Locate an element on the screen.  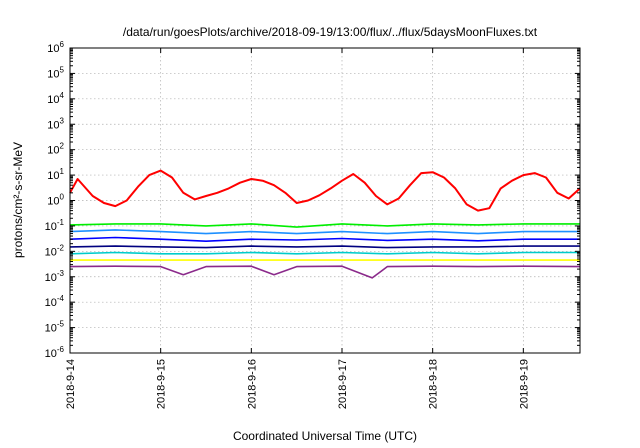
x-tick-label: 2018-9-17 is located at coordinates (343, 384).